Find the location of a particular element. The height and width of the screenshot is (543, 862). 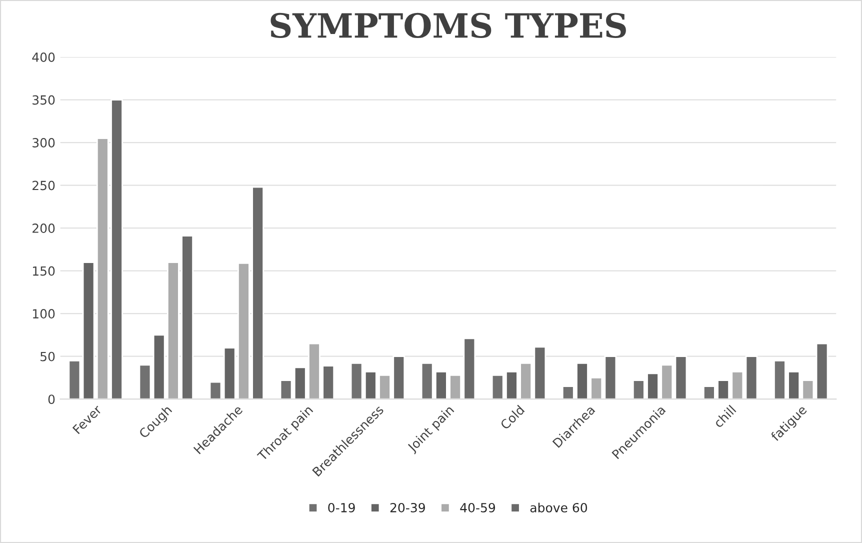

y-tick-label: 300 is located at coordinates (43, 143).